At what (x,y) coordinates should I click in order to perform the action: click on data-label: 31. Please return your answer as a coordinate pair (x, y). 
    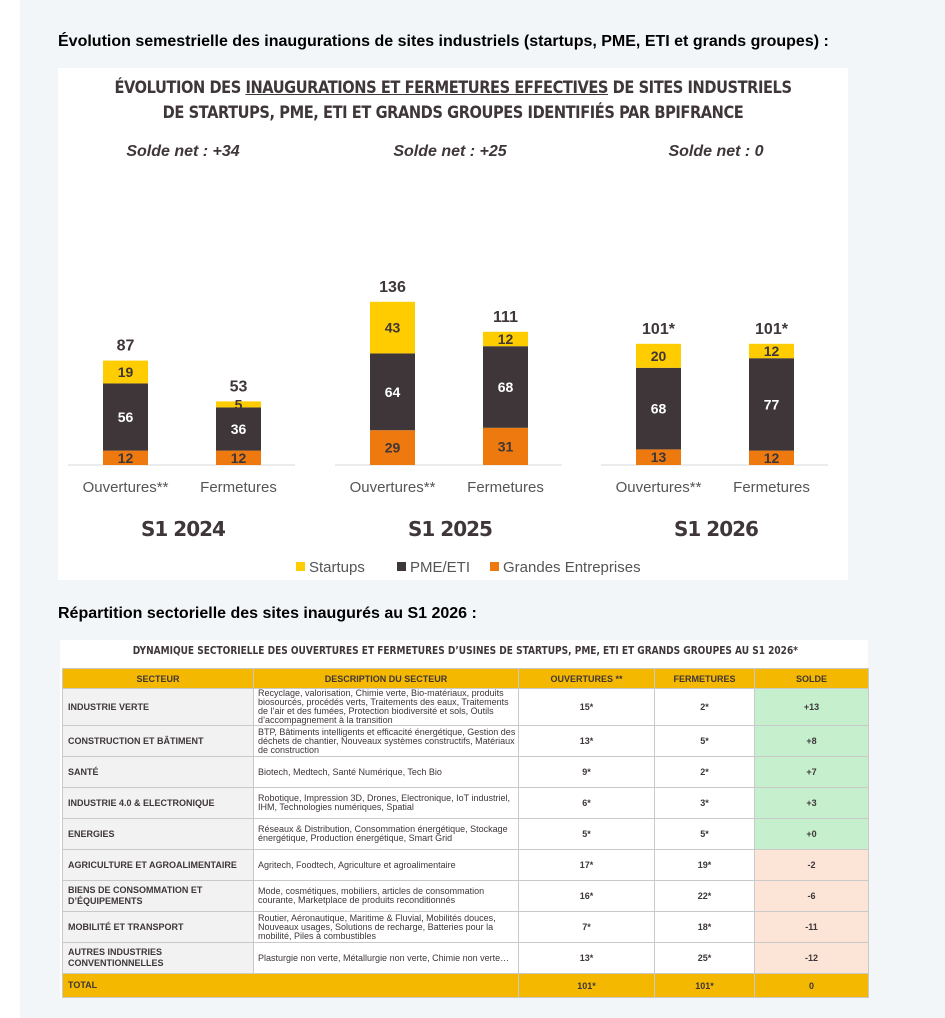
    Looking at the image, I should click on (506, 446).